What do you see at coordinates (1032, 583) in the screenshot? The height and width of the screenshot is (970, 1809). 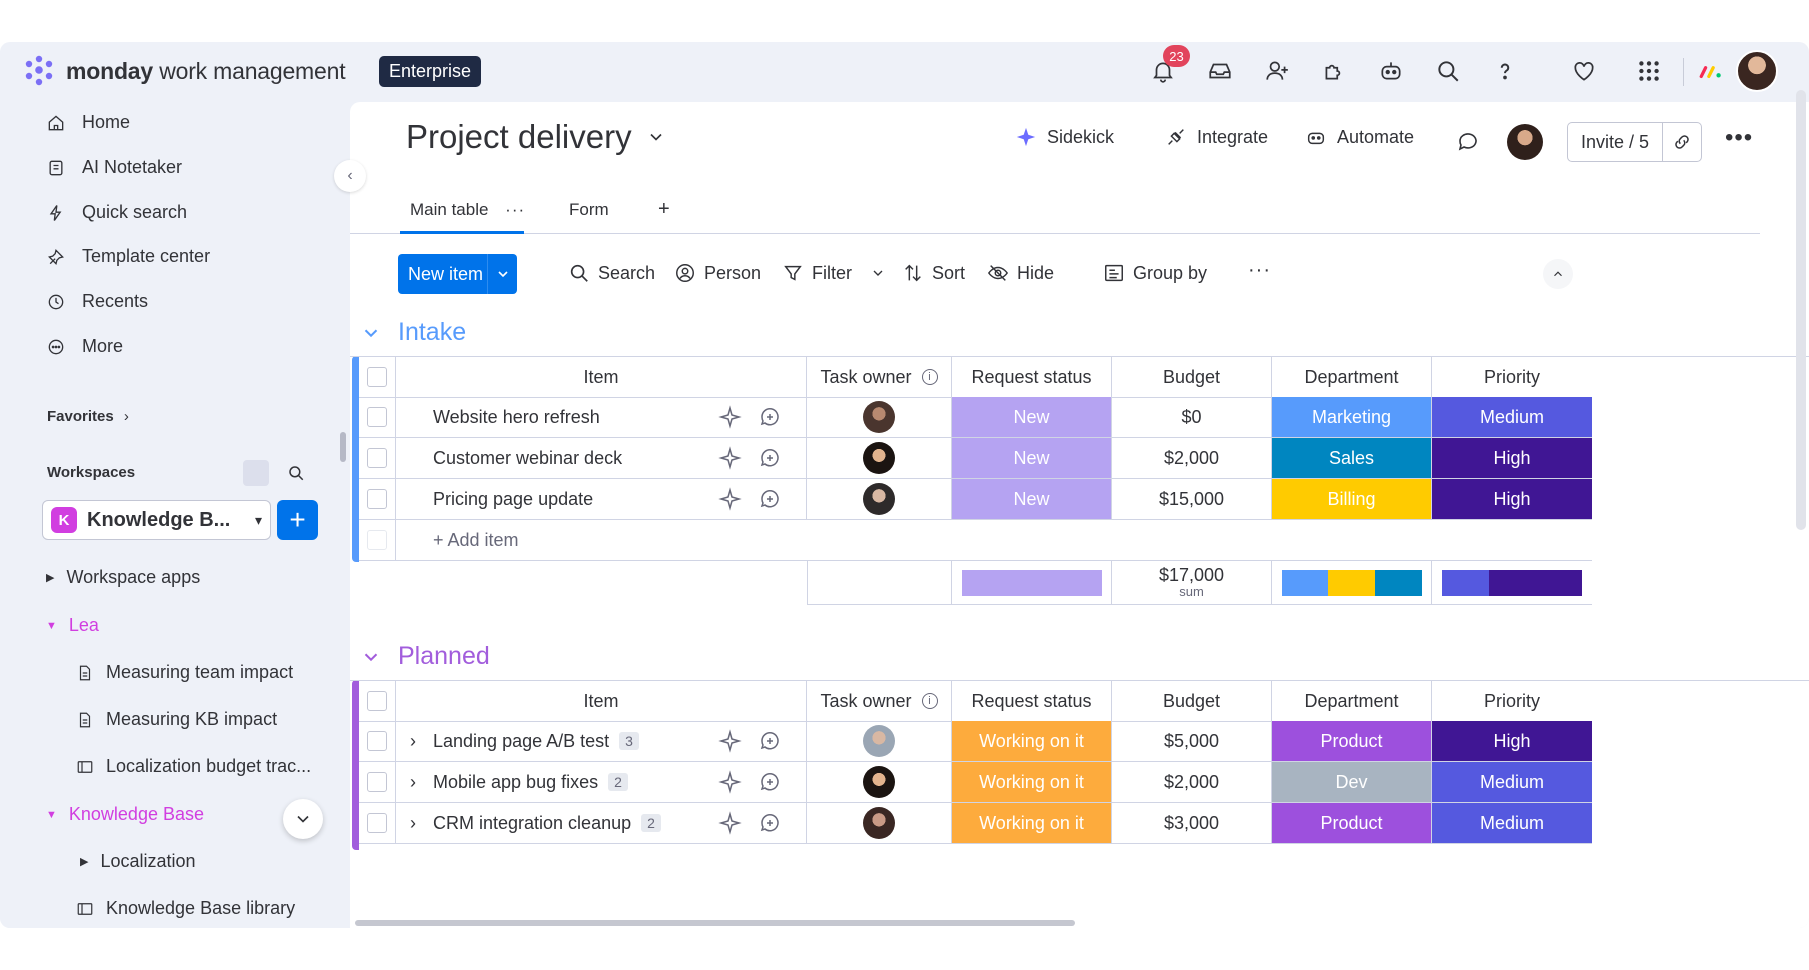 I see `summary-status-cell` at bounding box center [1032, 583].